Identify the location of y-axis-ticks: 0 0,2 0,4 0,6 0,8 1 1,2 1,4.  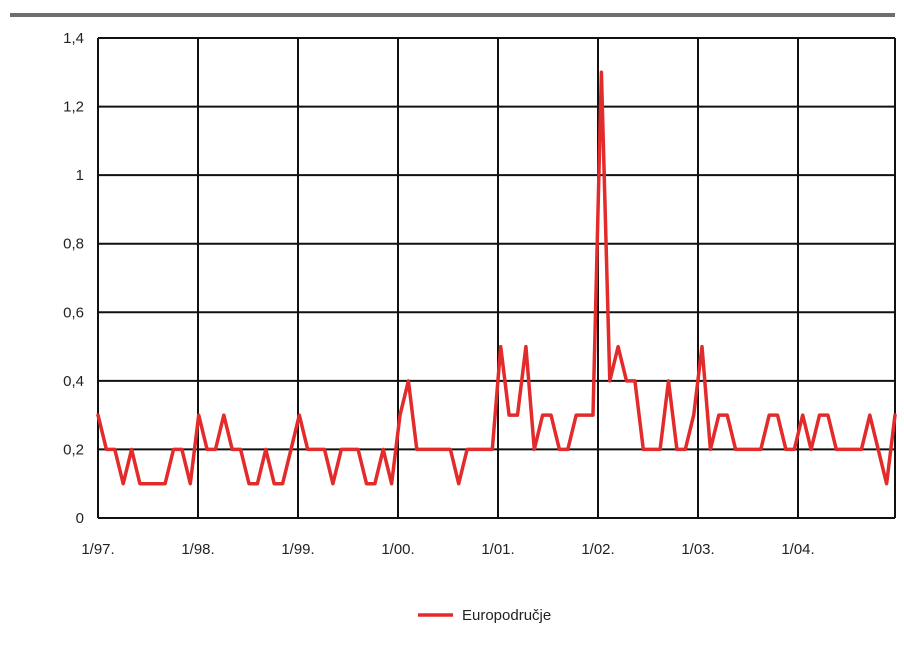
(73, 278).